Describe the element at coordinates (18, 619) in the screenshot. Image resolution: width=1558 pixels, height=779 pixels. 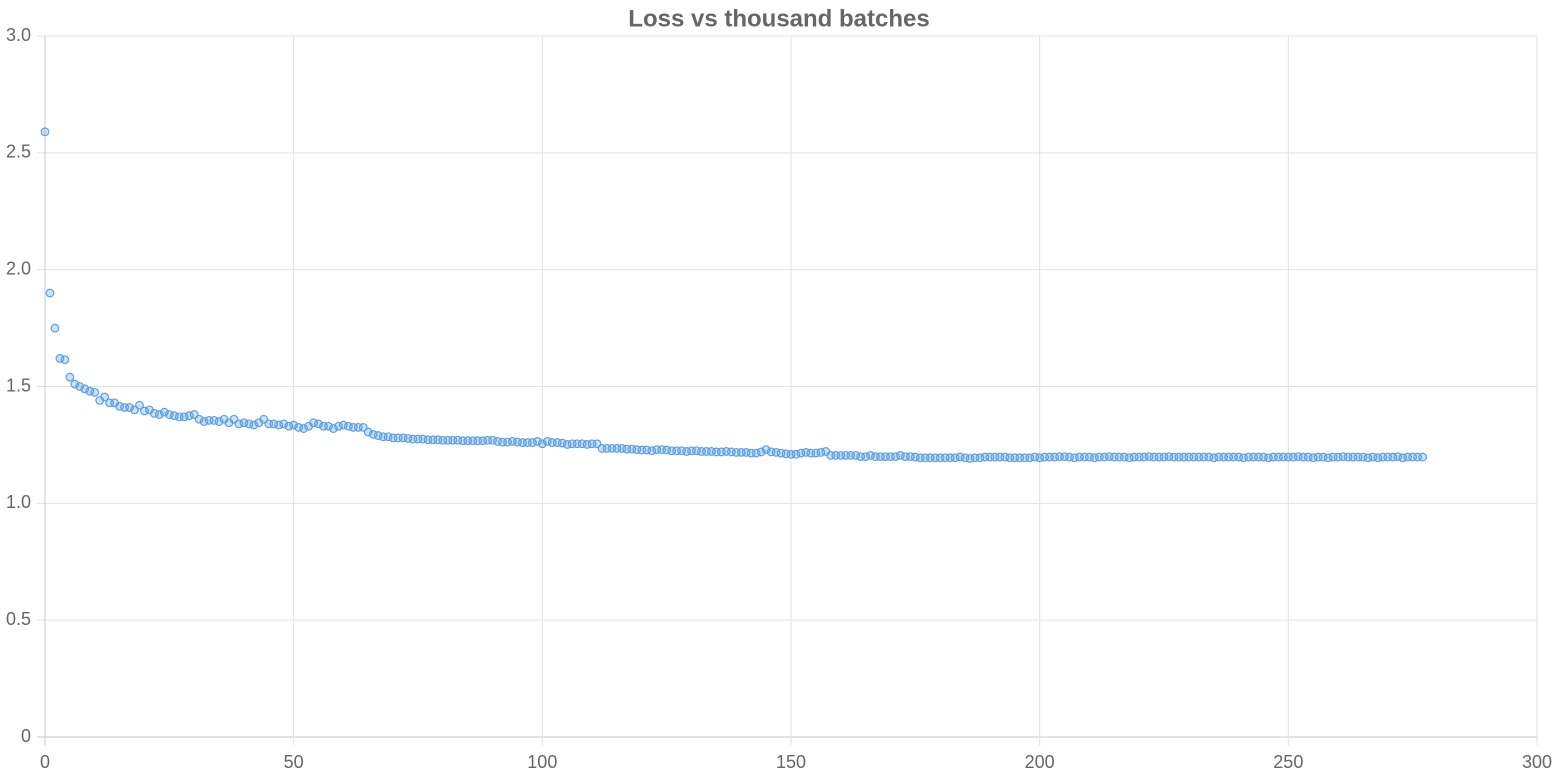
I see `y-tick-label: 0.5` at that location.